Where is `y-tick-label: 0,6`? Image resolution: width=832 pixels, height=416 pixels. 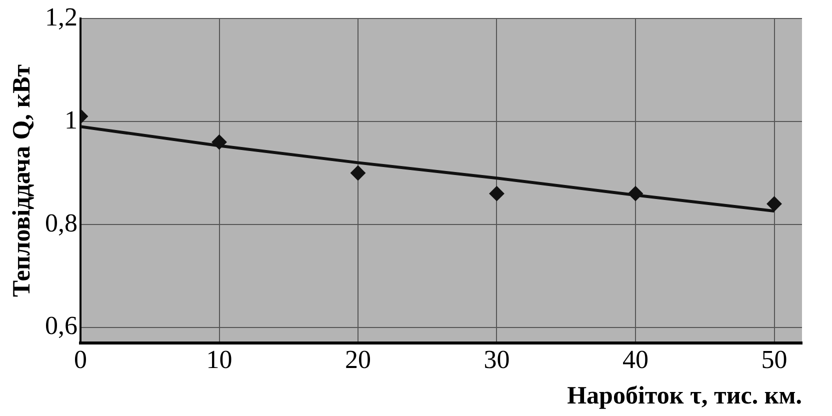 y-tick-label: 0,6 is located at coordinates (61, 325).